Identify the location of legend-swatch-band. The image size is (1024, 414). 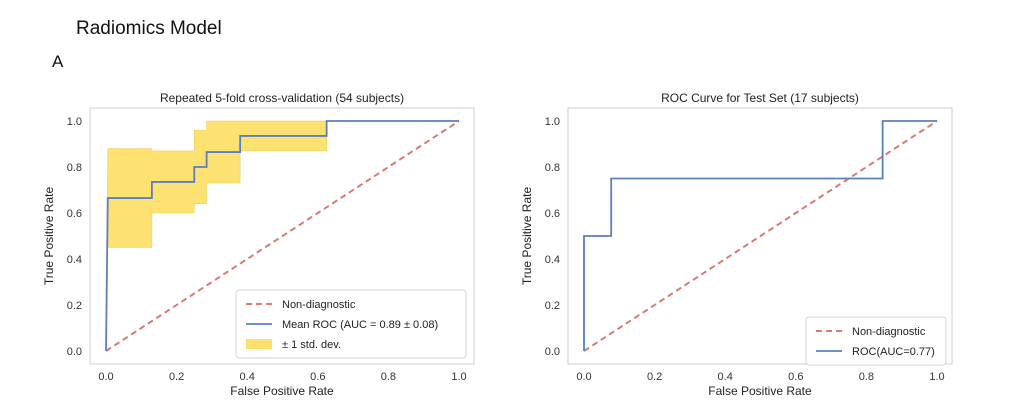
(259, 344).